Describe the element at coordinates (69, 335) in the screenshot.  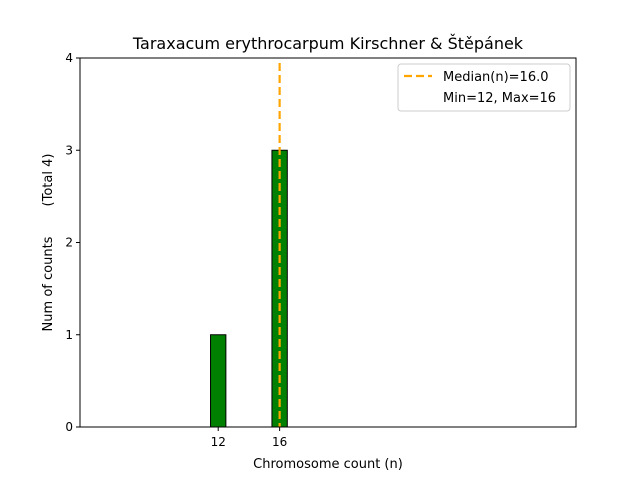
I see `y-tick-label-1: 1` at that location.